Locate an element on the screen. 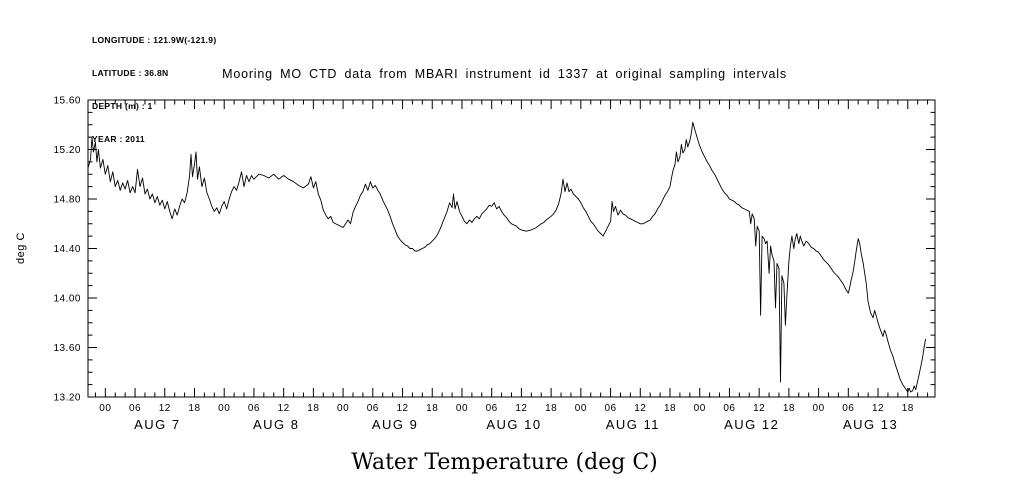  svg-text: 14.80 is located at coordinates (67, 200).